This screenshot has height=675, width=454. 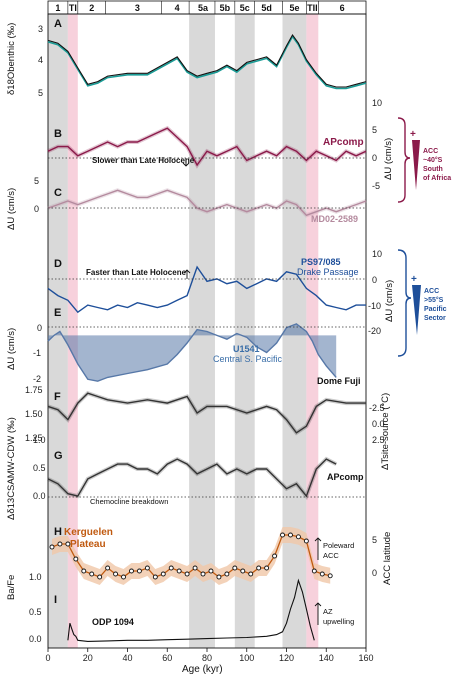 What do you see at coordinates (345, 477) in the screenshot?
I see `label-g-apcomp: APcomp` at bounding box center [345, 477].